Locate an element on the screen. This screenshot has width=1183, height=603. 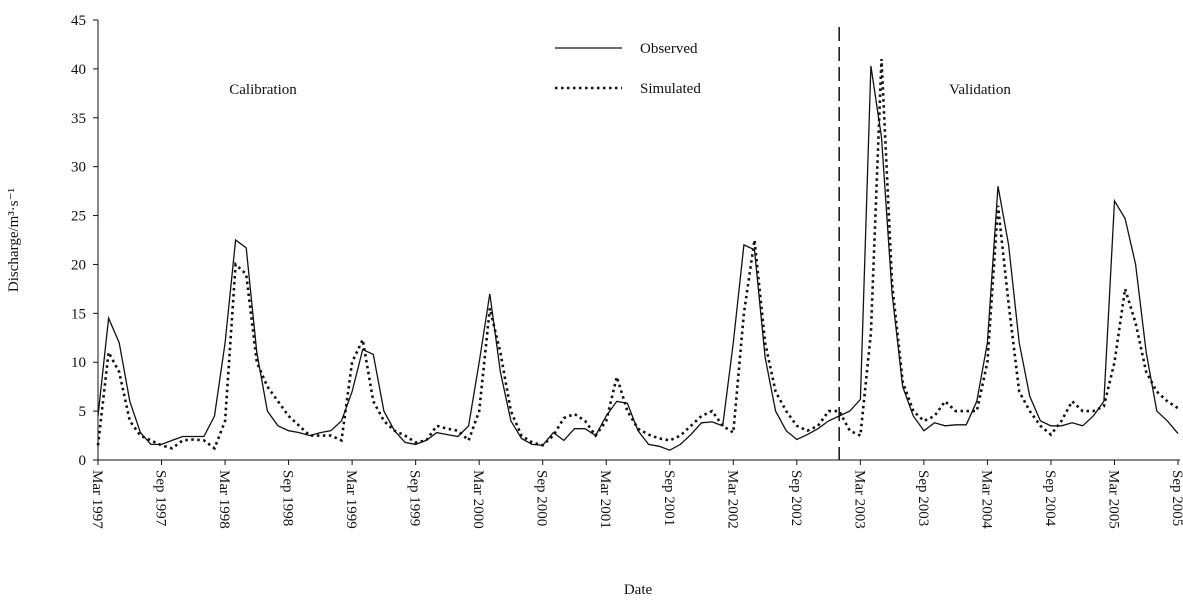
x-tick-label: Mar 1997 is located at coordinates (97, 499).